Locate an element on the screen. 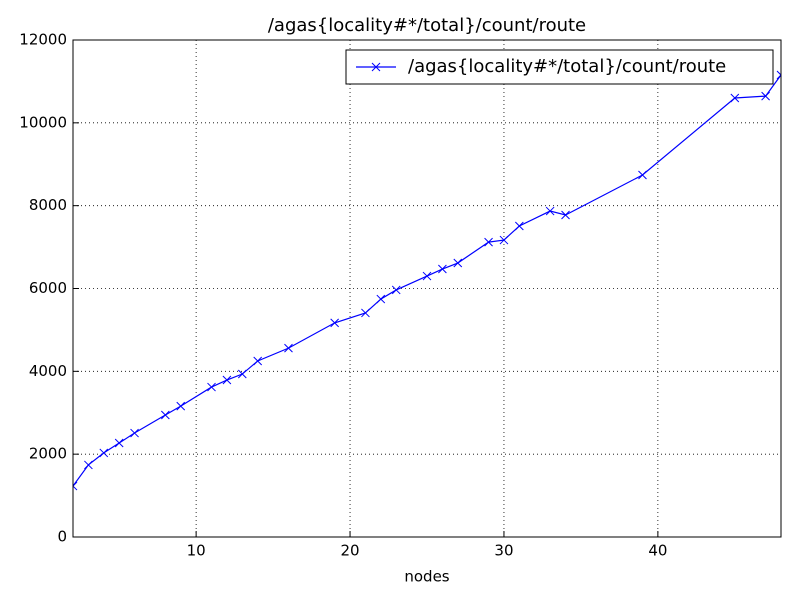 The height and width of the screenshot is (600, 800). x-tick-label: 20 is located at coordinates (349, 551).